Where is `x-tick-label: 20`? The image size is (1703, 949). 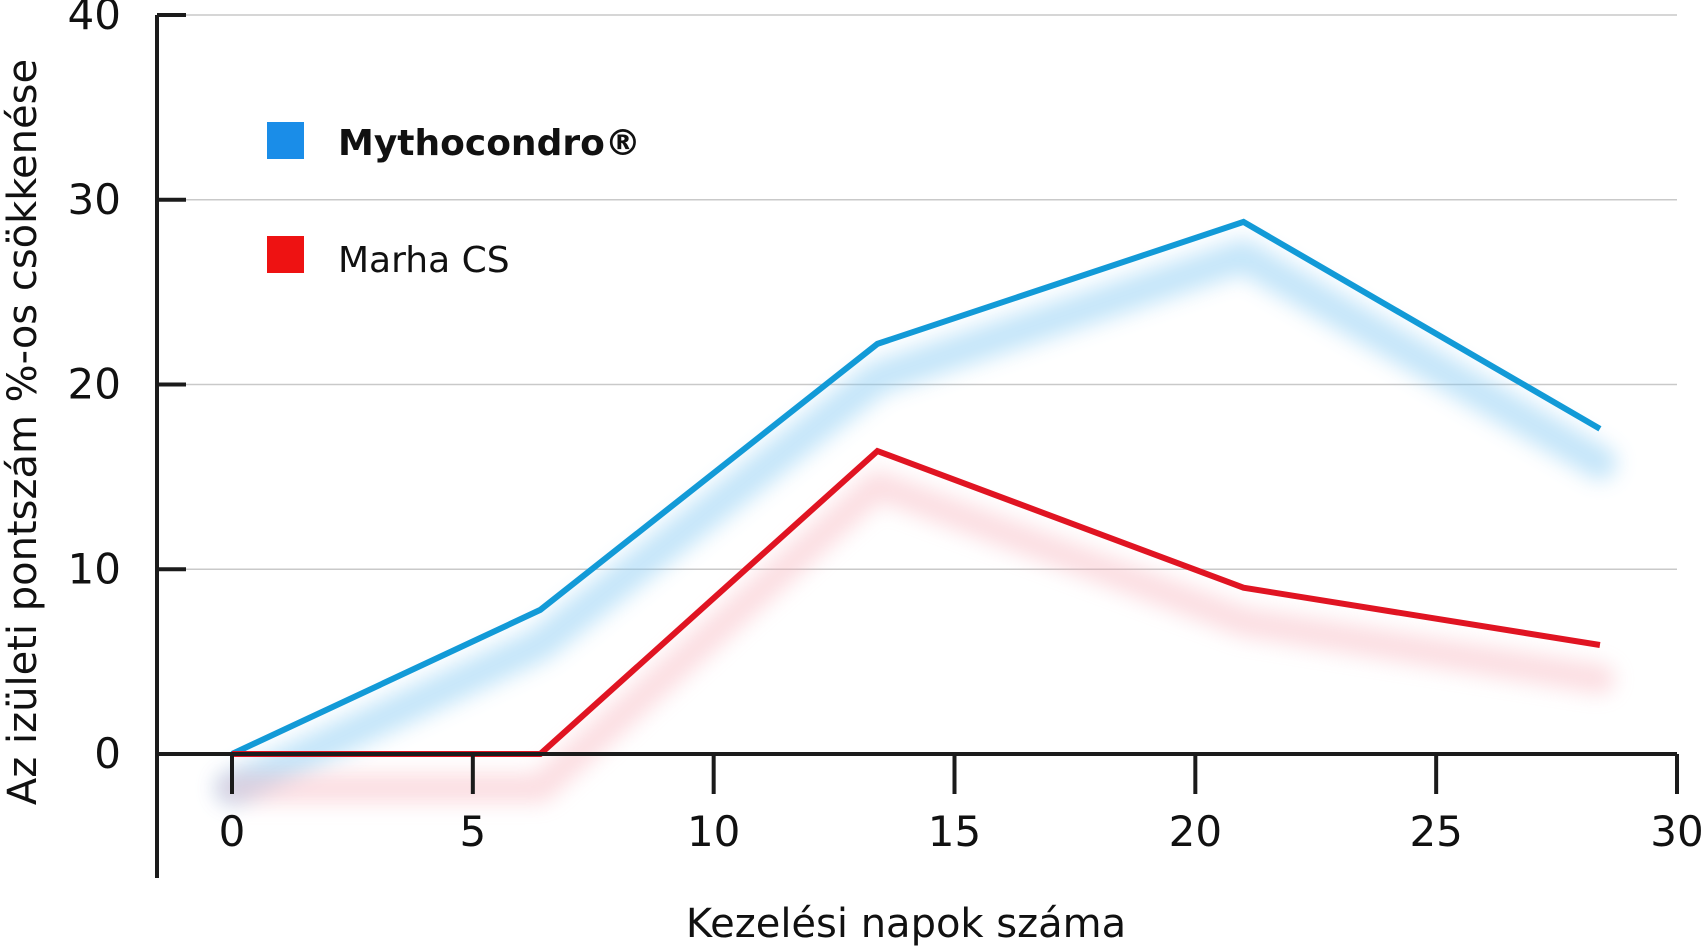
x-tick-label: 20 is located at coordinates (1195, 831).